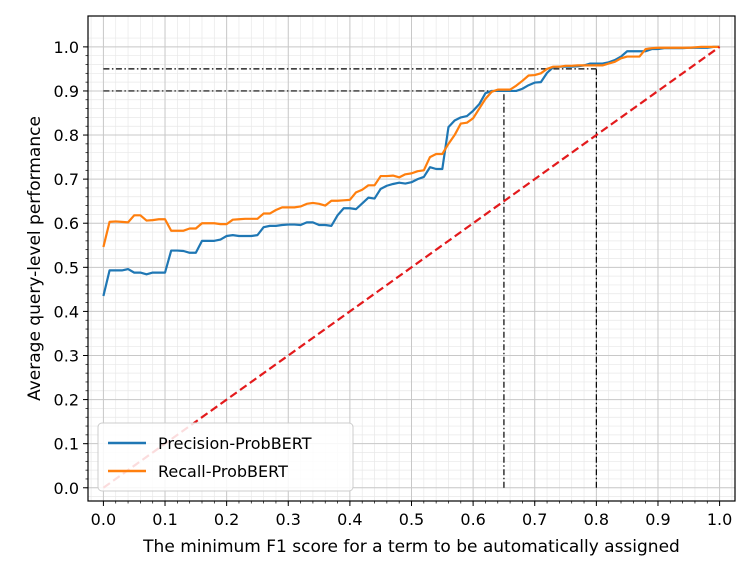 Image resolution: width=747 pixels, height=570 pixels. What do you see at coordinates (288, 519) in the screenshot?
I see `x-tick-label: 0.3` at bounding box center [288, 519].